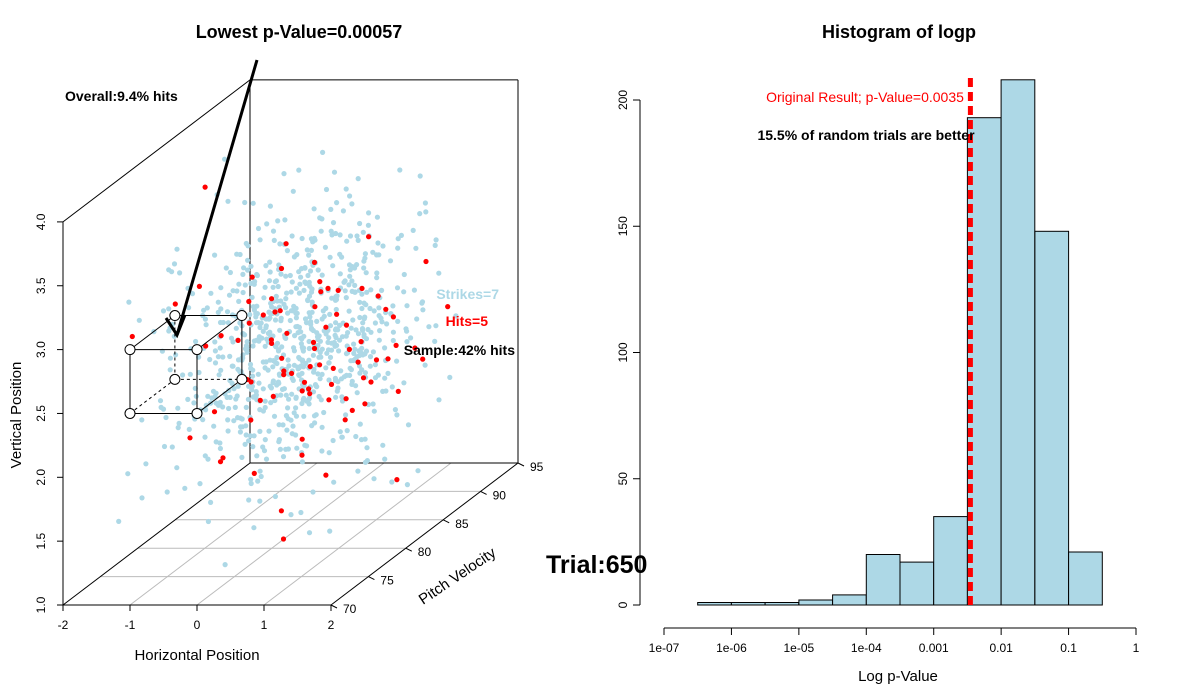 This screenshot has width=1200, height=700. I want to click on x-tick-label: 0, so click(197, 625).